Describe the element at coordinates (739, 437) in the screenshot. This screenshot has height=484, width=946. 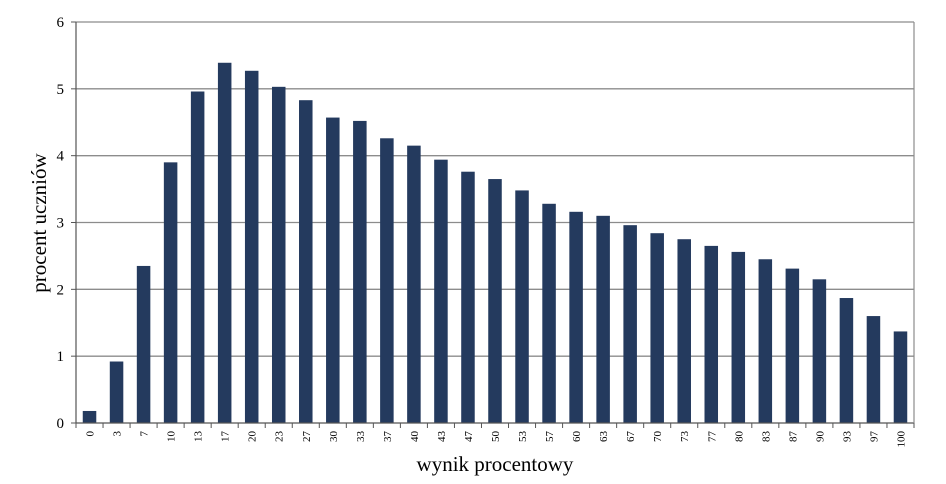
I see `x-tick-label: 80` at that location.